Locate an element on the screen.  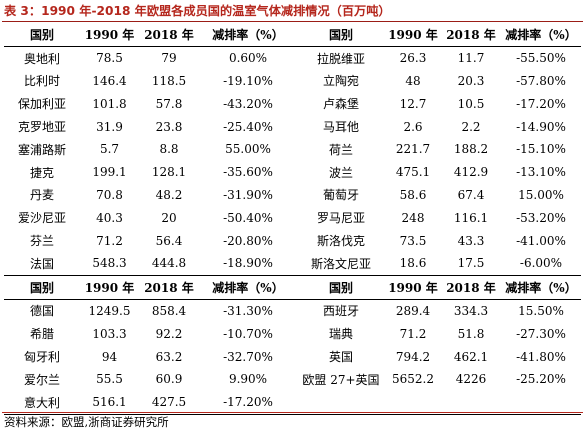
left-year-2018-header: 2018 年 is located at coordinates (169, 287).